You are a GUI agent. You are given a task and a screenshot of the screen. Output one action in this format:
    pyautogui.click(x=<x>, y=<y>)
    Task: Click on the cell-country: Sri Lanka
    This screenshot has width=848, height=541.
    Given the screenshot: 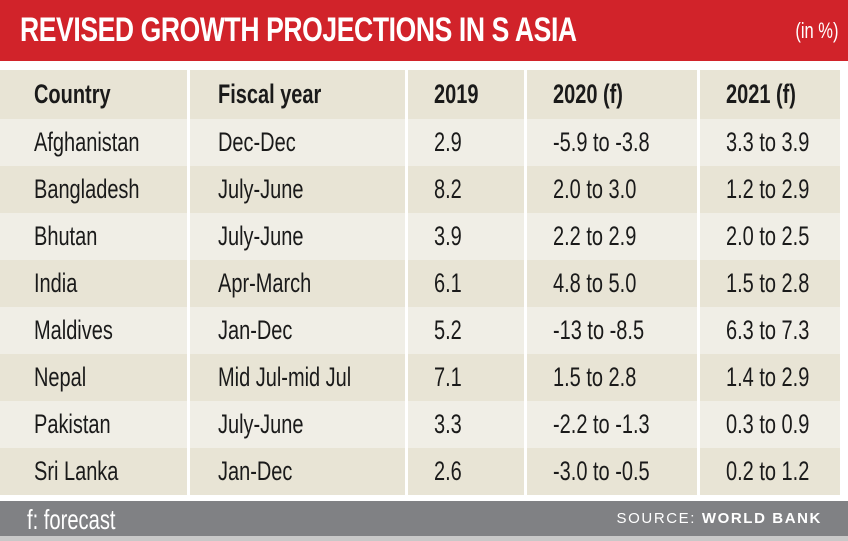 What is the action you would take?
    pyautogui.click(x=95, y=471)
    